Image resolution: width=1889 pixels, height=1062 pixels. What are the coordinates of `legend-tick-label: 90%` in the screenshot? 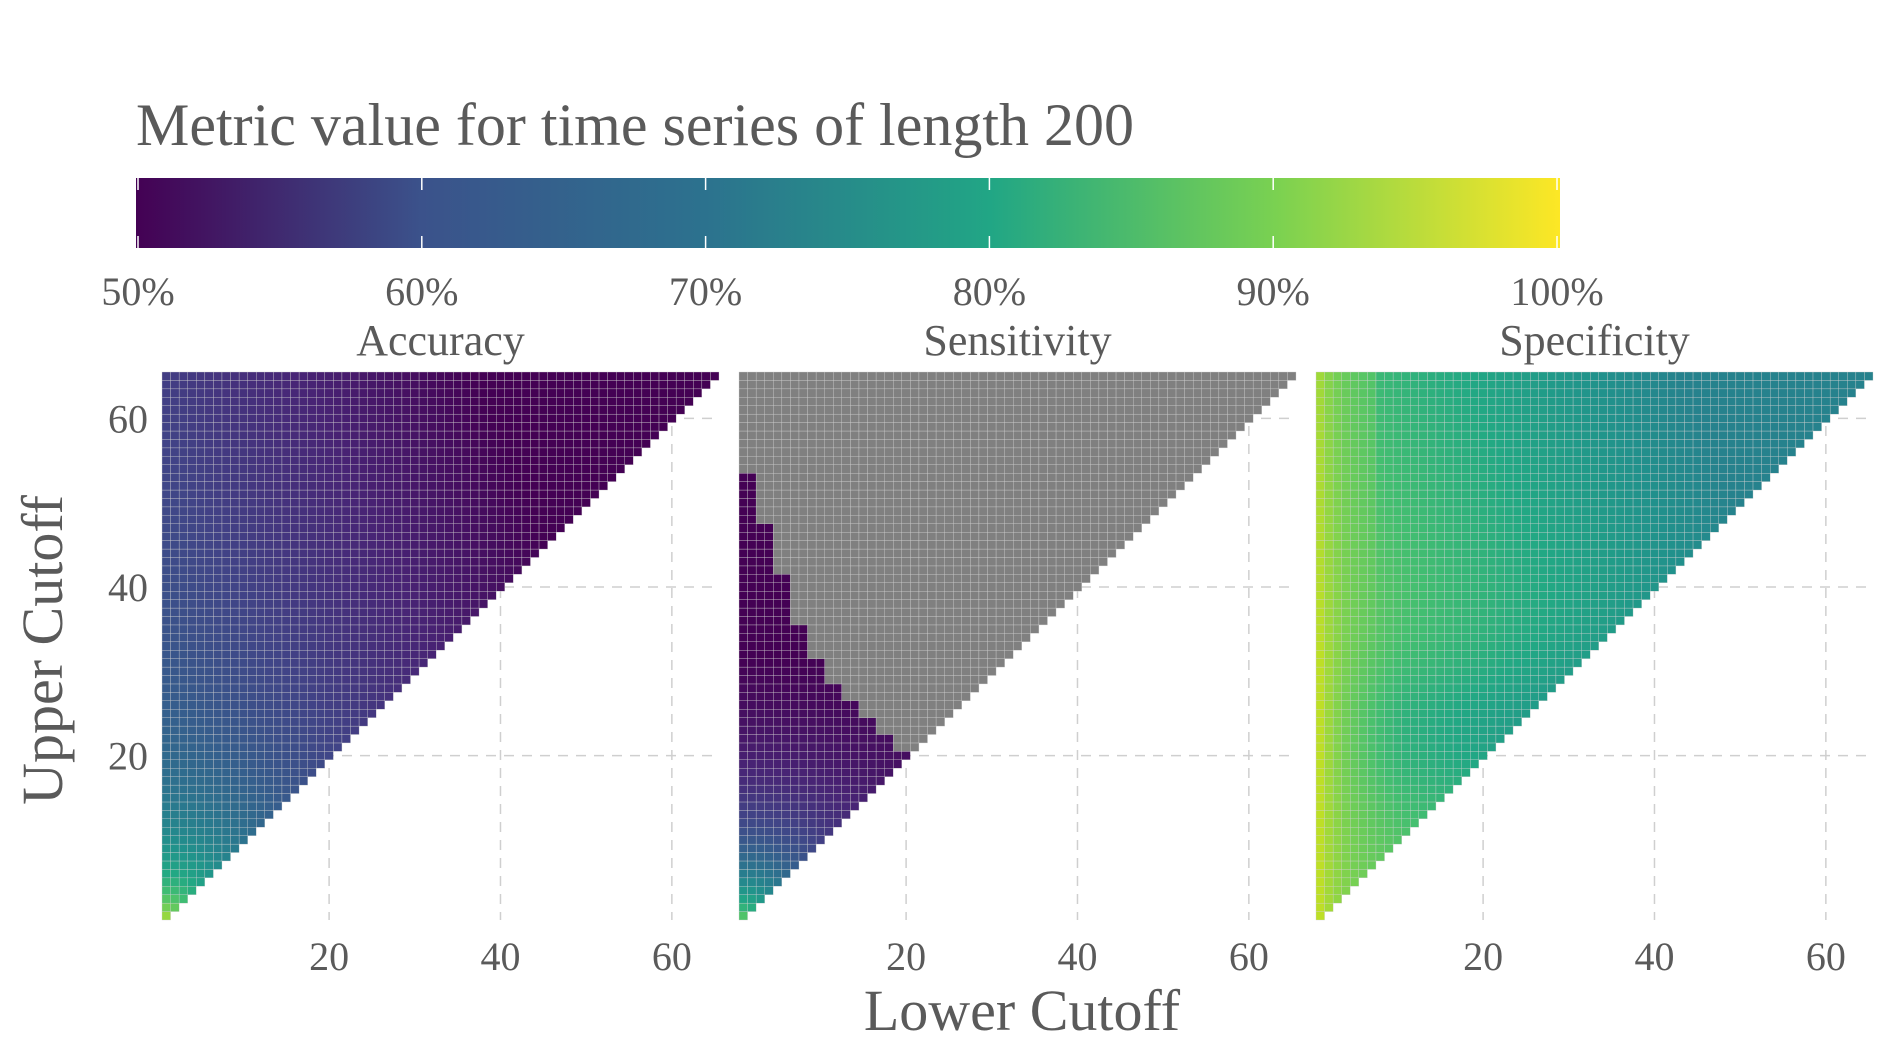 It's located at (1273, 291).